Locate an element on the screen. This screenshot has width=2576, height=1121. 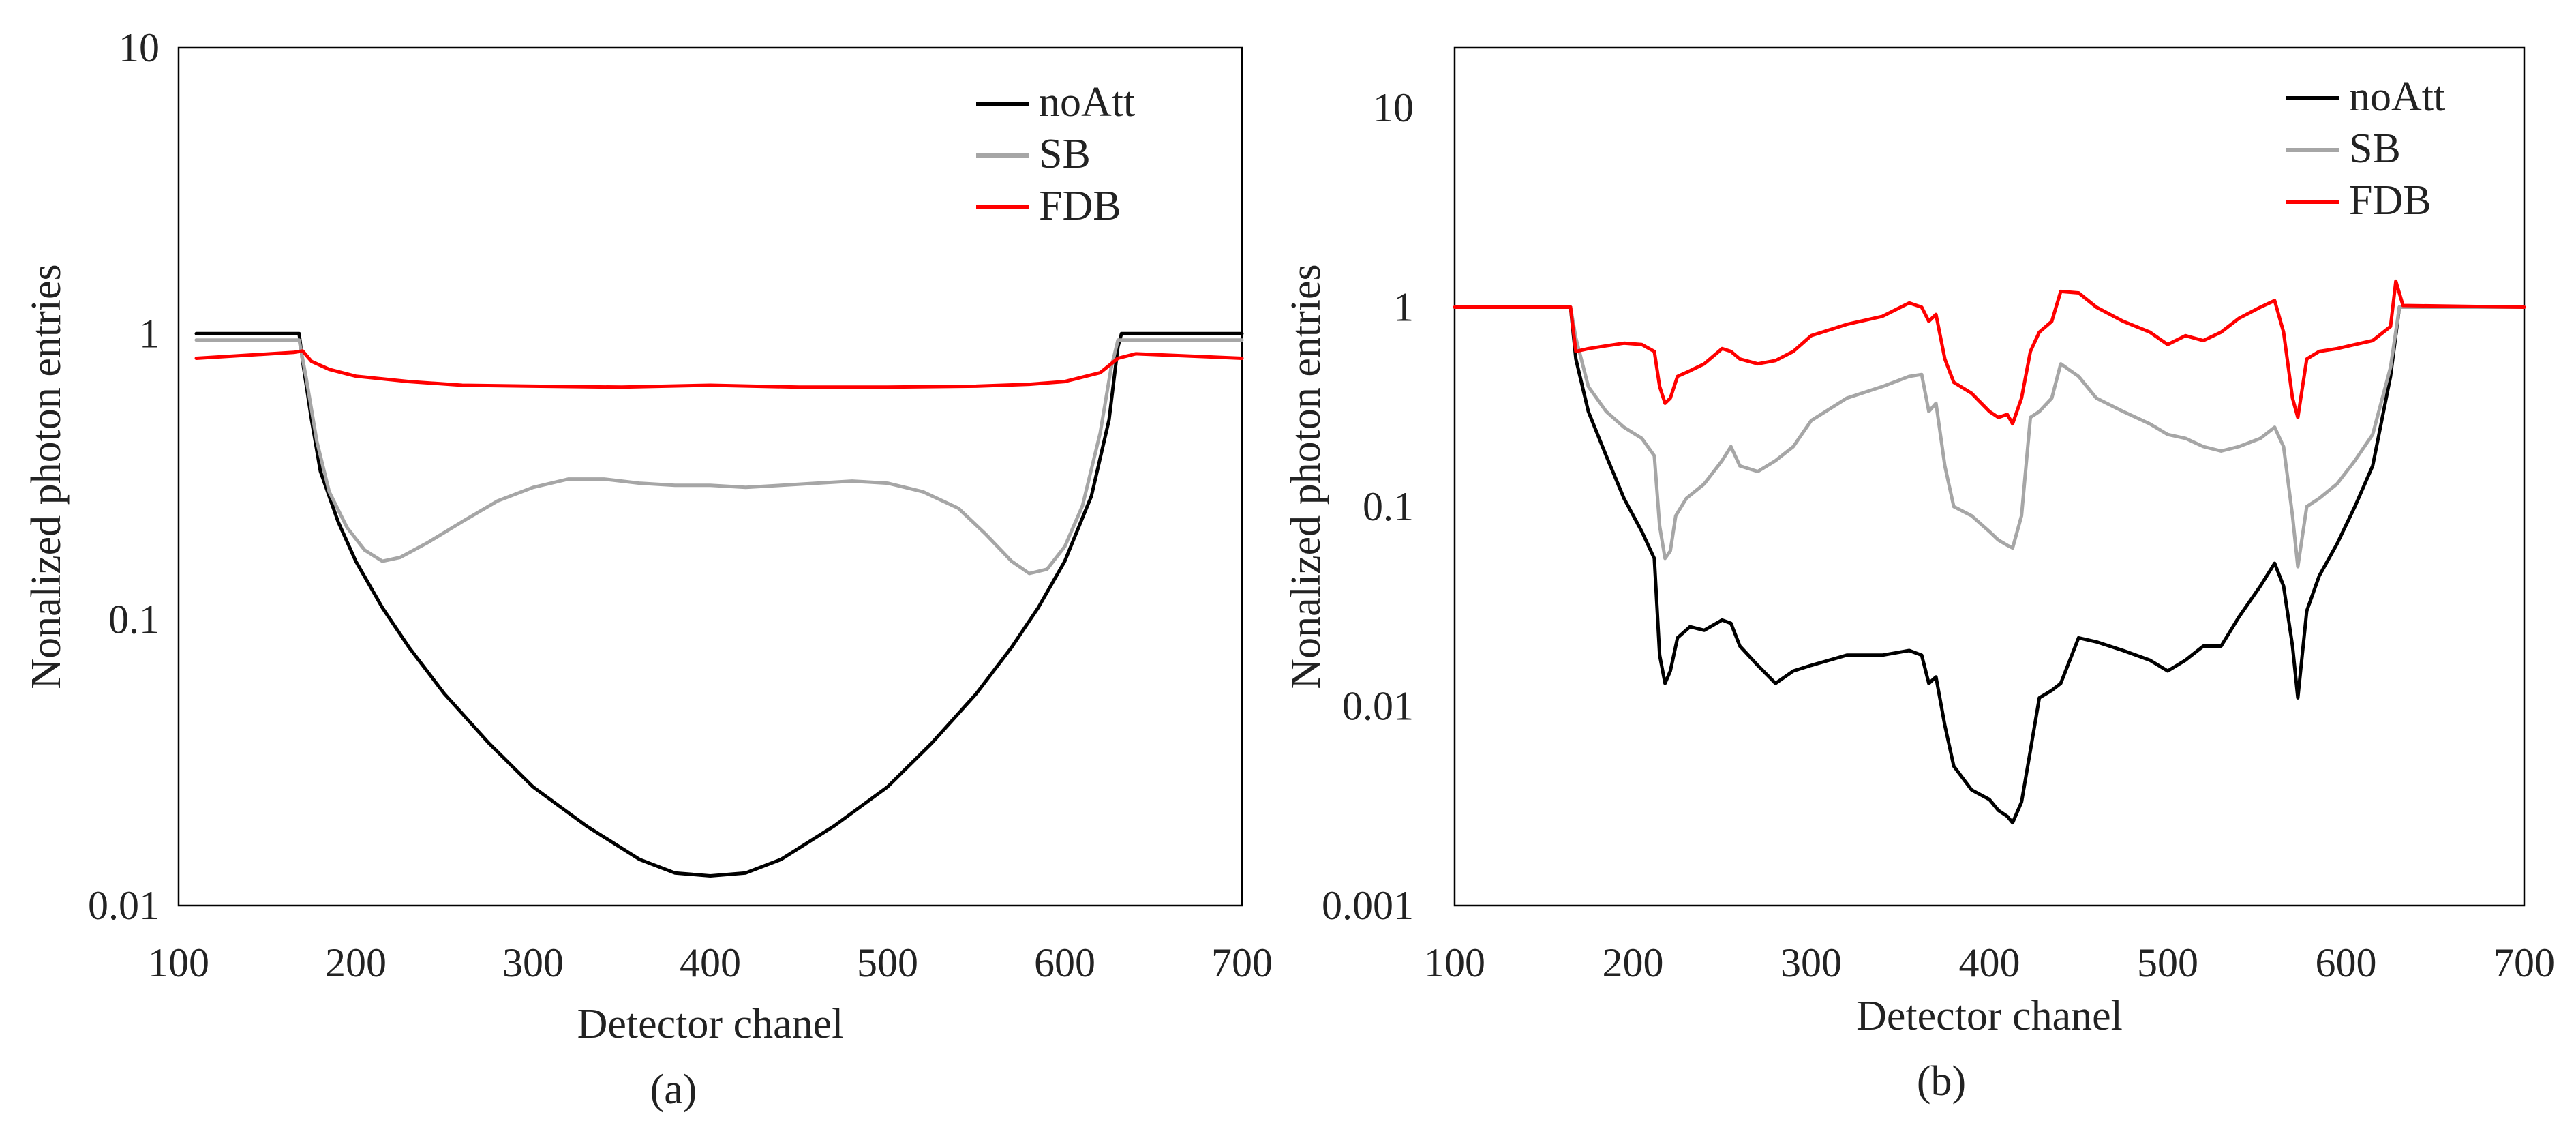
panel-label-a: (a) is located at coordinates (673, 1089).